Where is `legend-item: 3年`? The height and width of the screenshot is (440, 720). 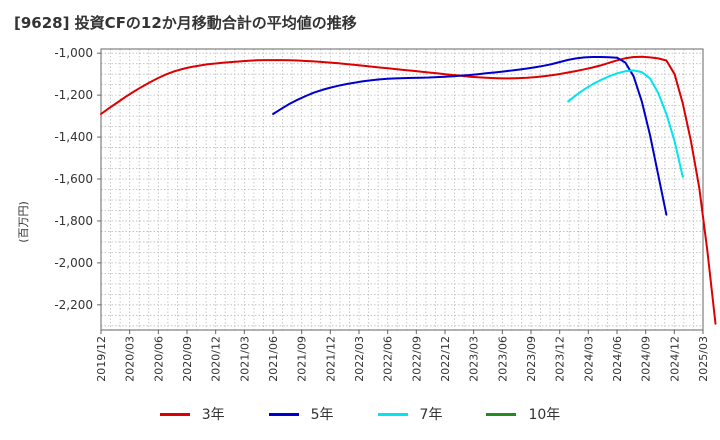 legend-item: 3年 is located at coordinates (192, 414).